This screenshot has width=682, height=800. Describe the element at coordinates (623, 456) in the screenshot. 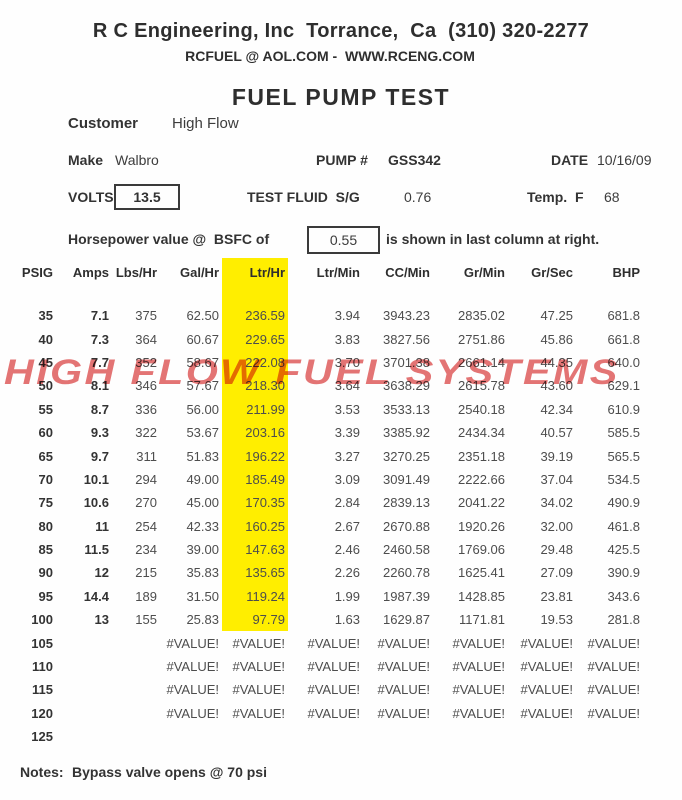

I see `table-cell: 565.5` at that location.